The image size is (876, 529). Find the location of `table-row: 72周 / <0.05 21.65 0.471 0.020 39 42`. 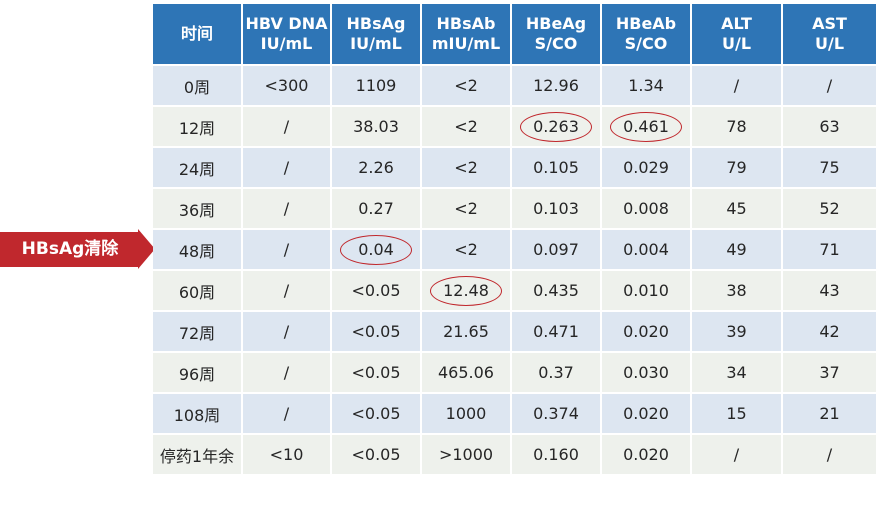

table-row: 72周 / <0.05 21.65 0.471 0.020 39 42 is located at coordinates (514, 331).